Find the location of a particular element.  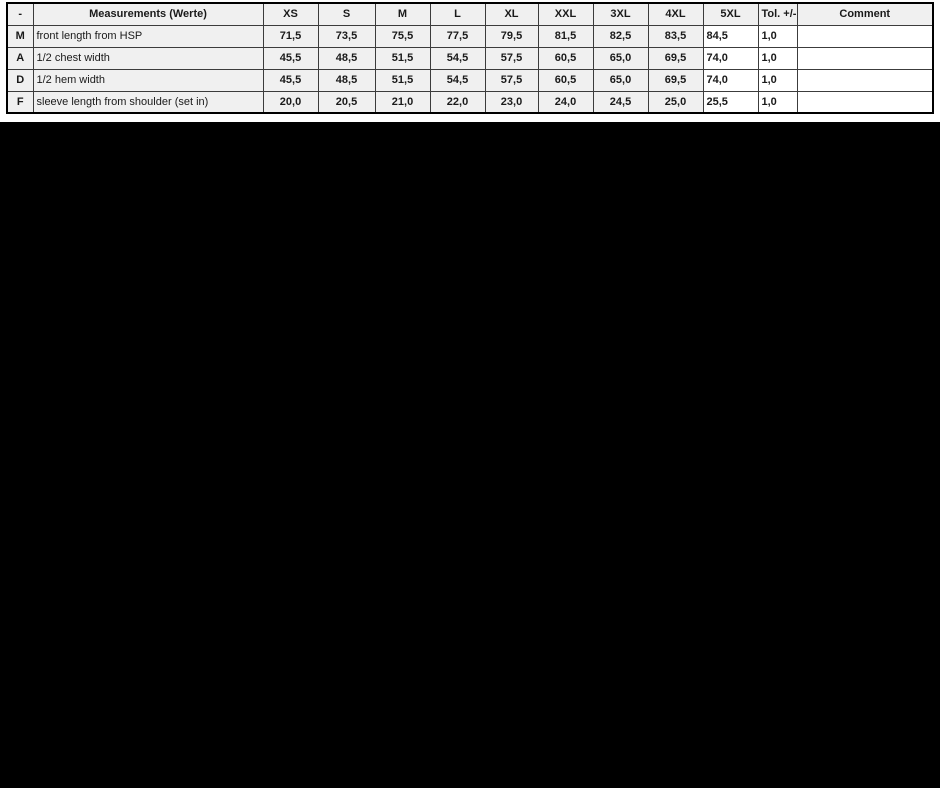

size-value: 79,5 is located at coordinates (511, 36).